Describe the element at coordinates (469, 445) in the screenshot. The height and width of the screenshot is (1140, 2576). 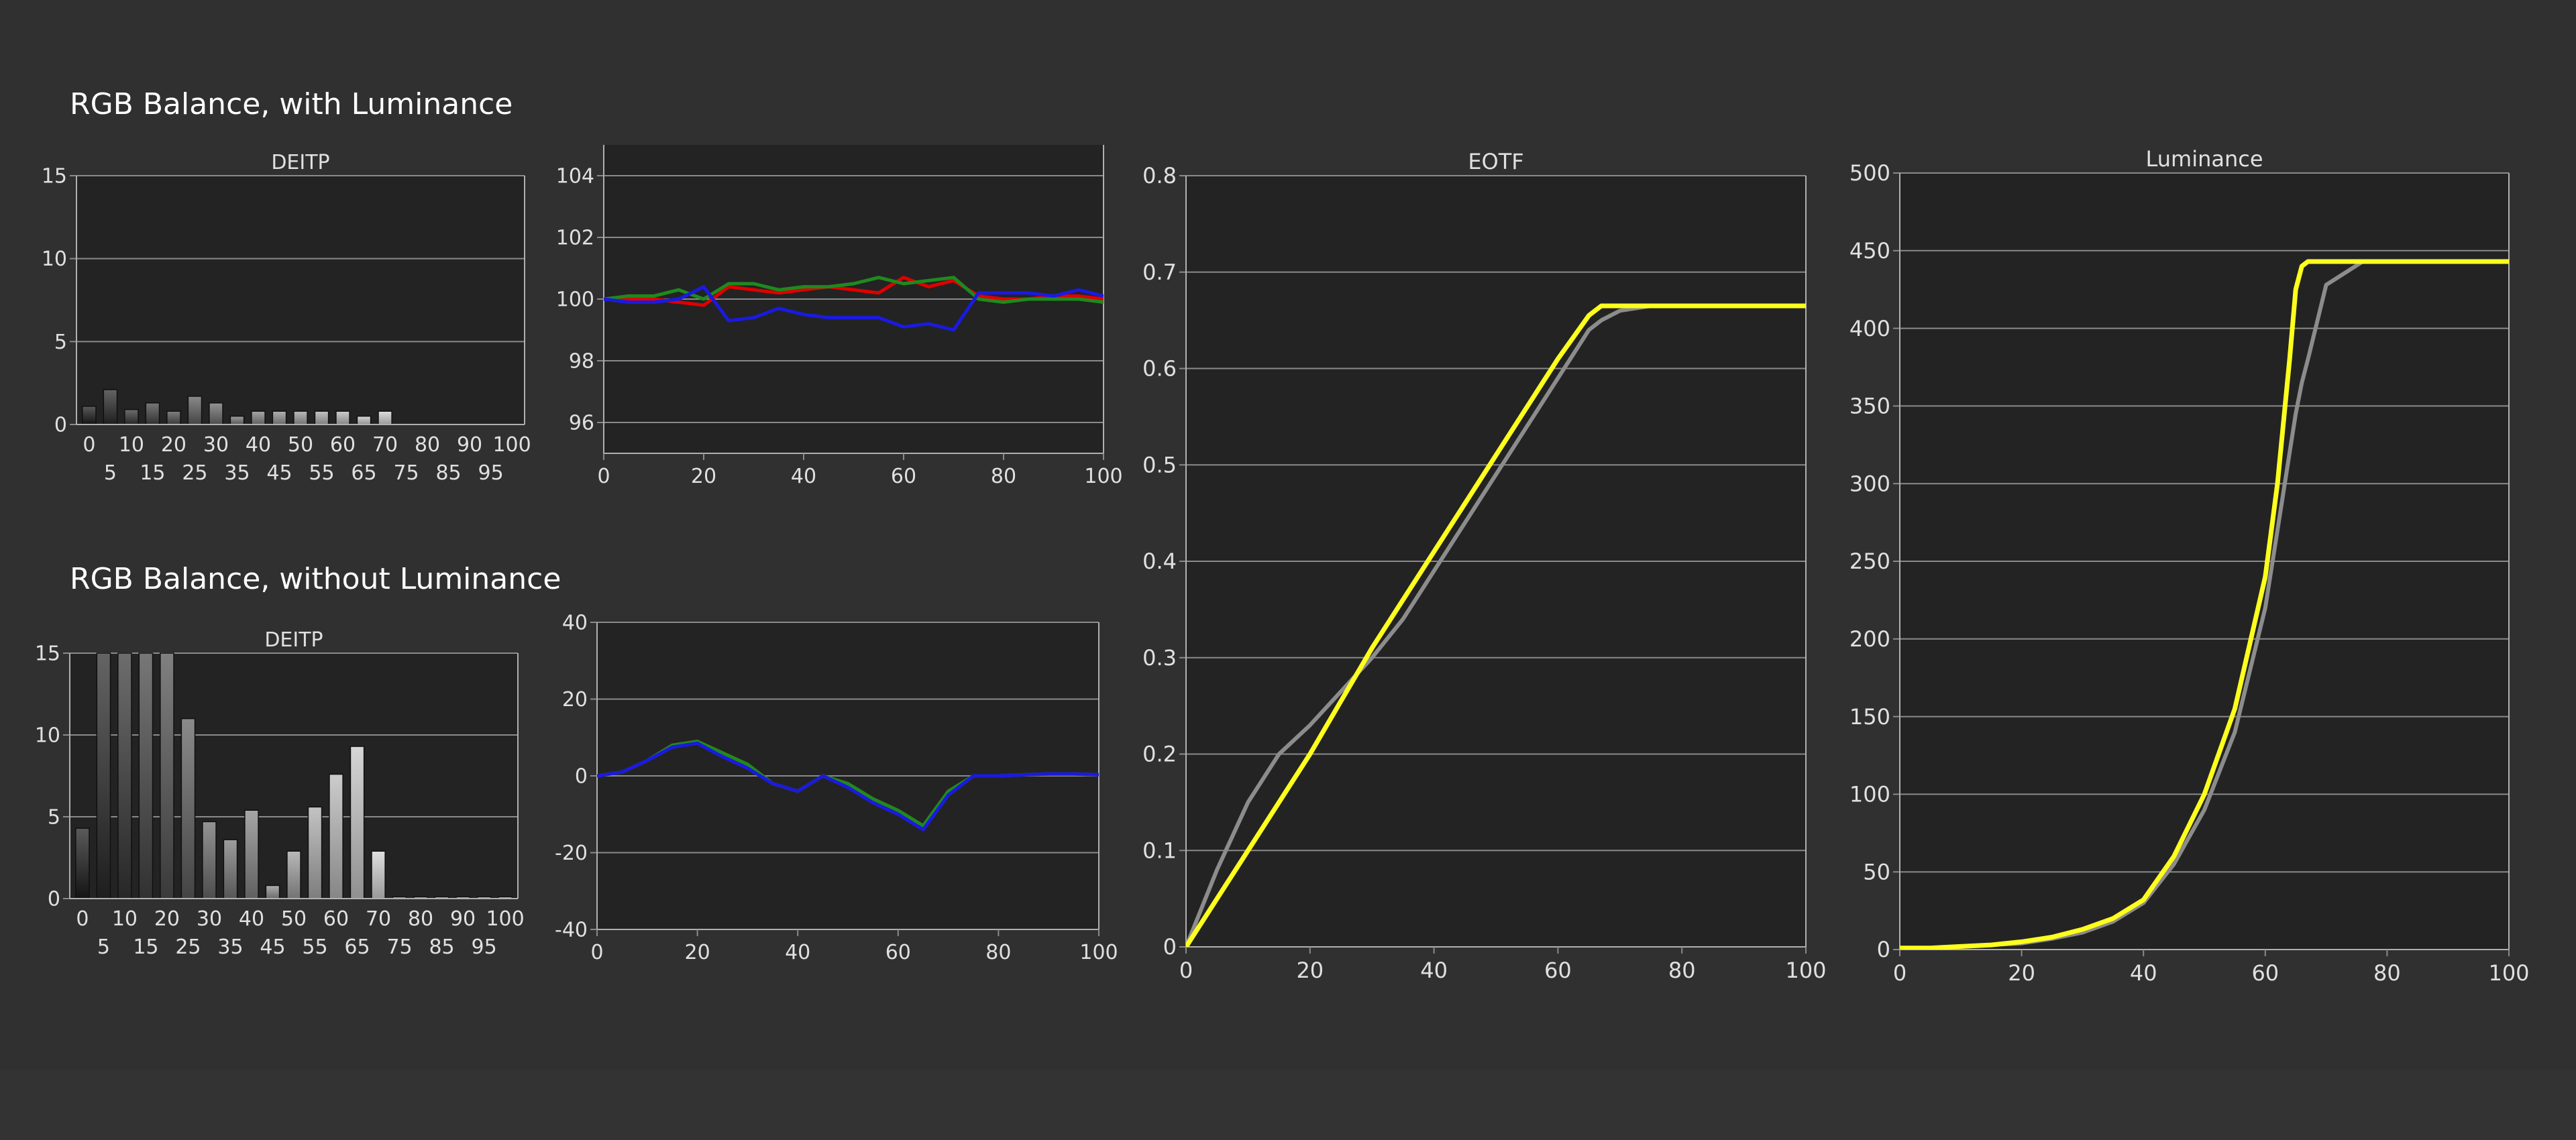
I see `deitp_with-xtick-label: 90` at that location.